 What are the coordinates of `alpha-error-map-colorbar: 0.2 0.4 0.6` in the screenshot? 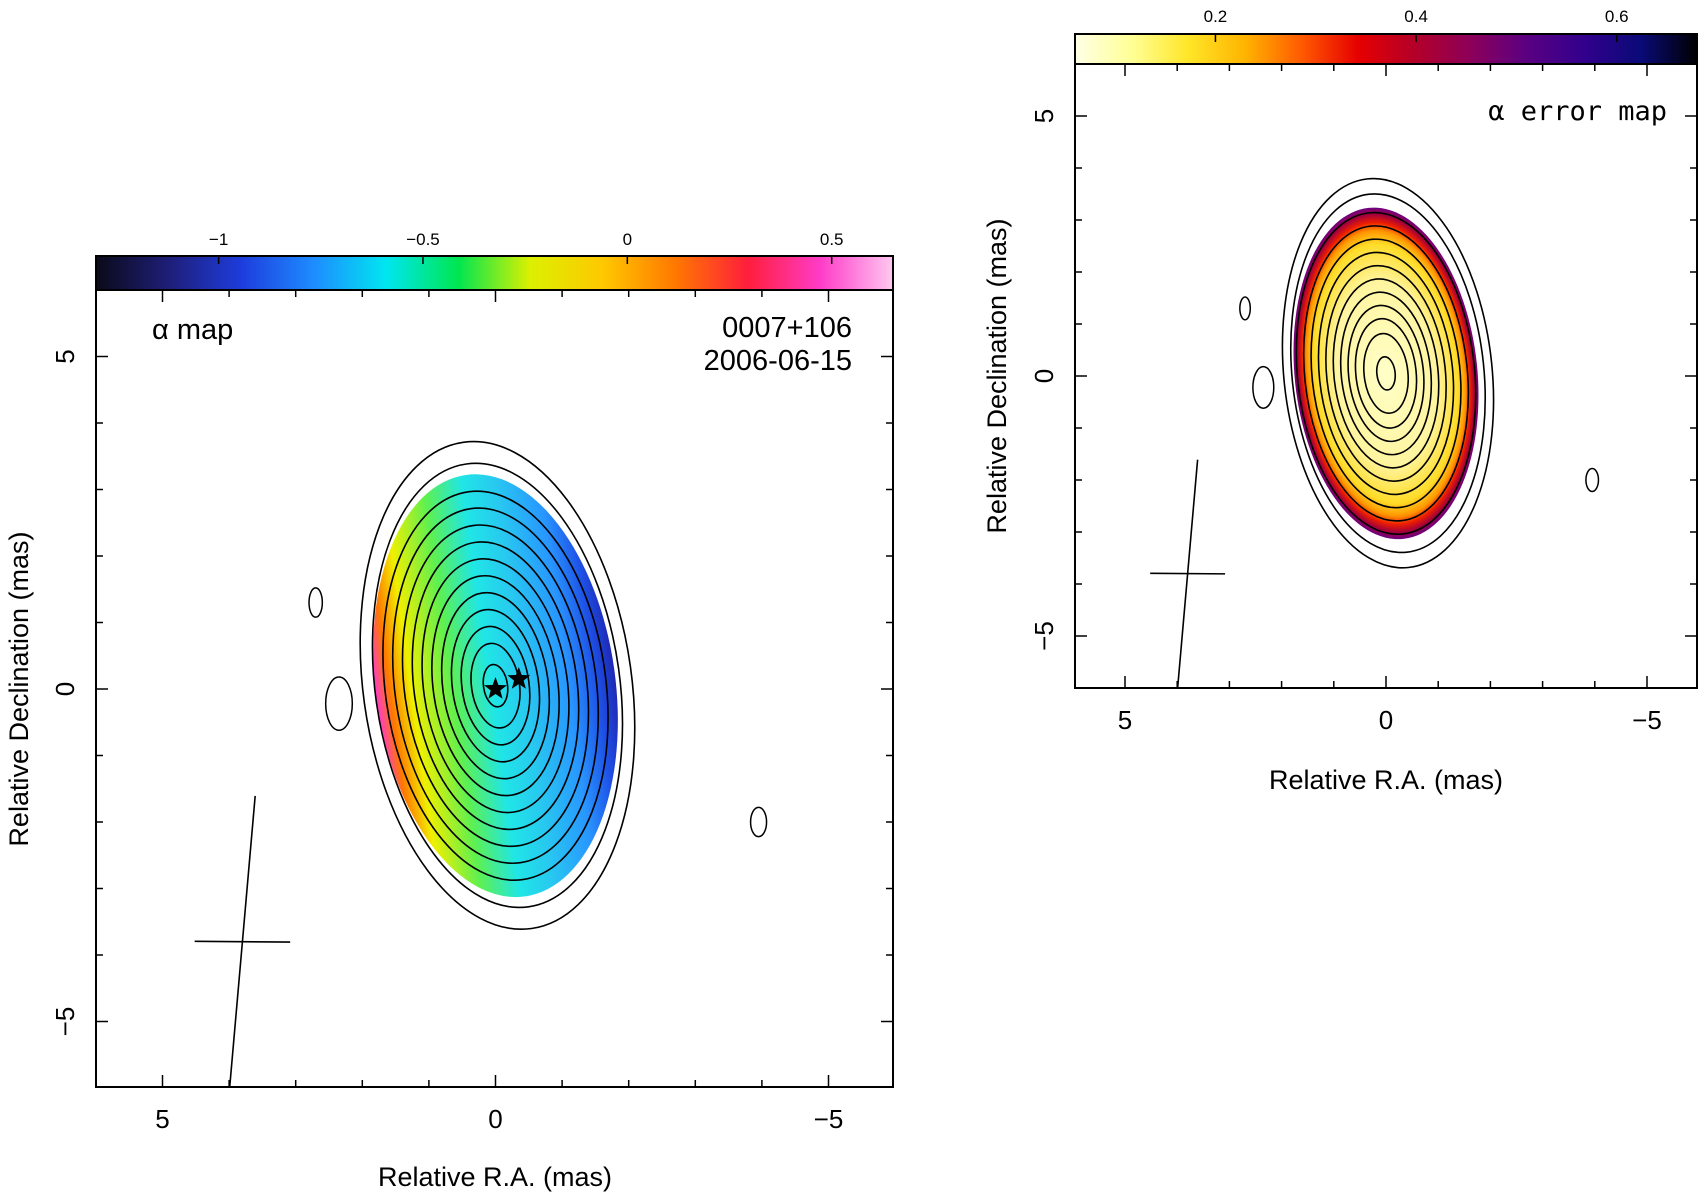 It's located at (1386, 36).